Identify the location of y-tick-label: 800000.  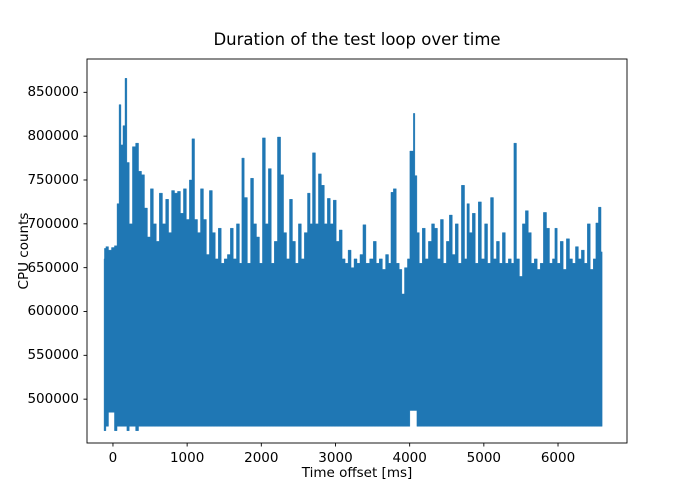
(53, 136).